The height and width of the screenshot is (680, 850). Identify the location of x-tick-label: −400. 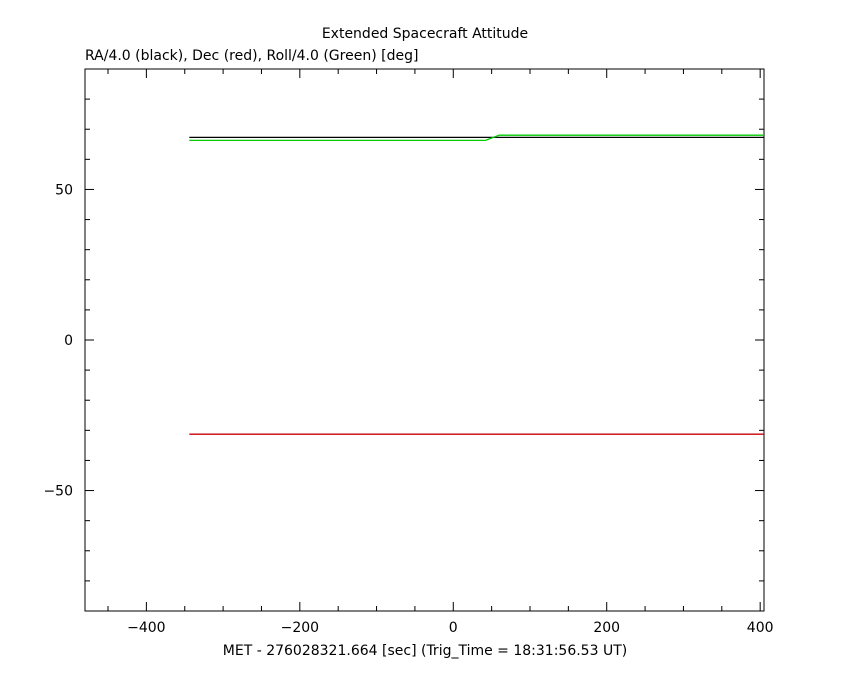
(146, 628).